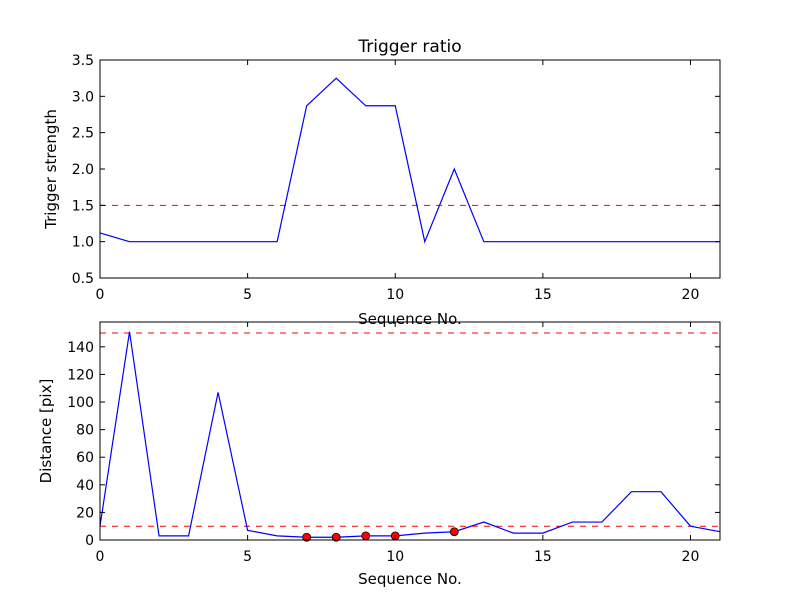 This screenshot has height=600, width=800. I want to click on y-tick-label: 140, so click(80, 348).